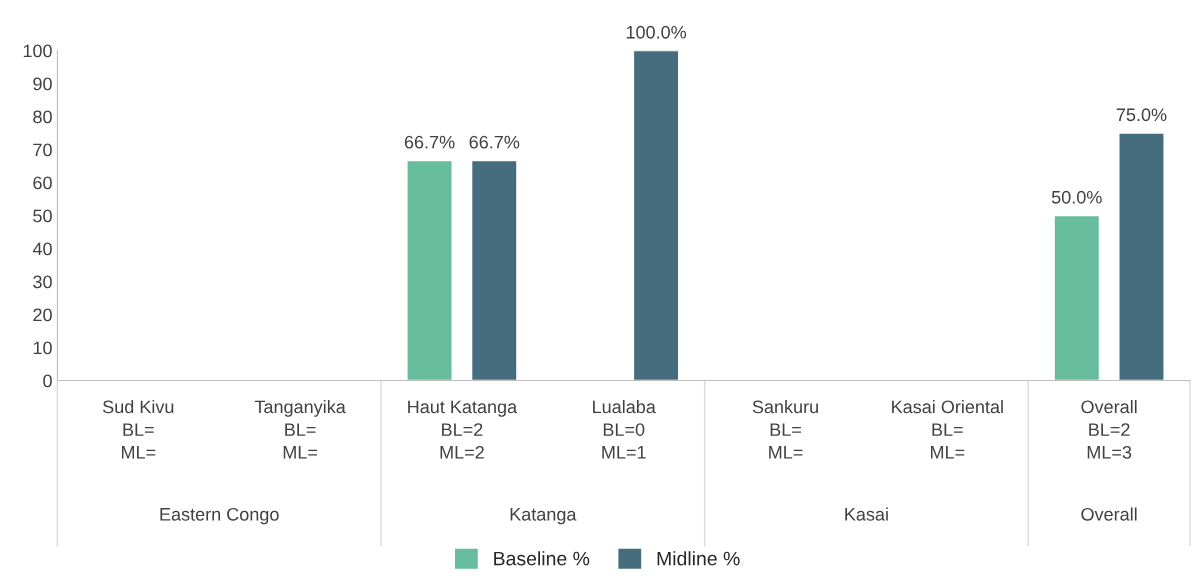 This screenshot has width=1196, height=581. What do you see at coordinates (785, 429) in the screenshot?
I see `x-tick-label: Sankuru BL= ML=` at bounding box center [785, 429].